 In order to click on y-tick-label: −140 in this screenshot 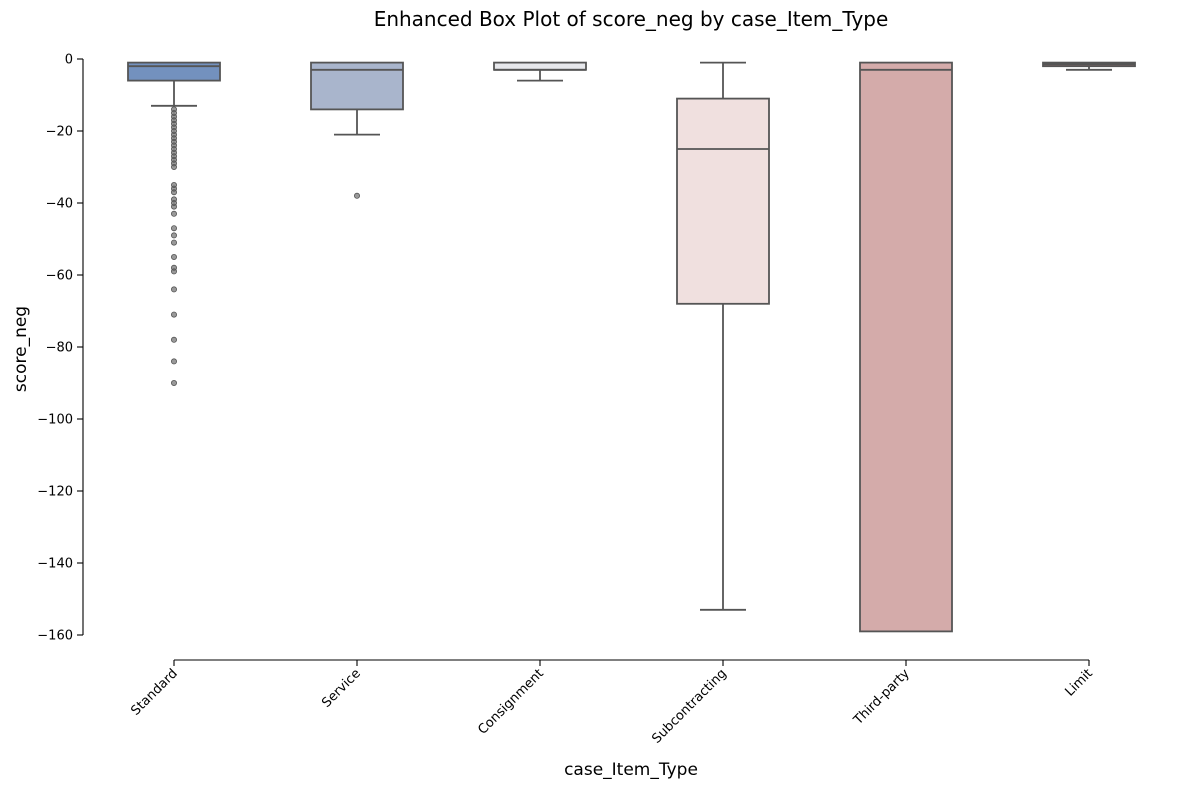, I will do `click(55, 564)`.